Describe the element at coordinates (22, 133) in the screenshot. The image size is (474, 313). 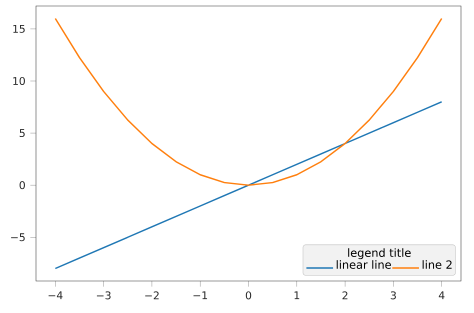
I see `y-tick-label: 5` at that location.